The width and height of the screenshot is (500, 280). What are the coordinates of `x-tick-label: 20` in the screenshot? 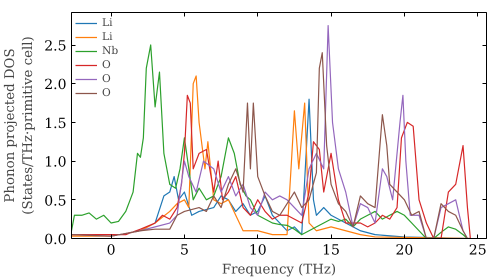 It's located at (404, 250).